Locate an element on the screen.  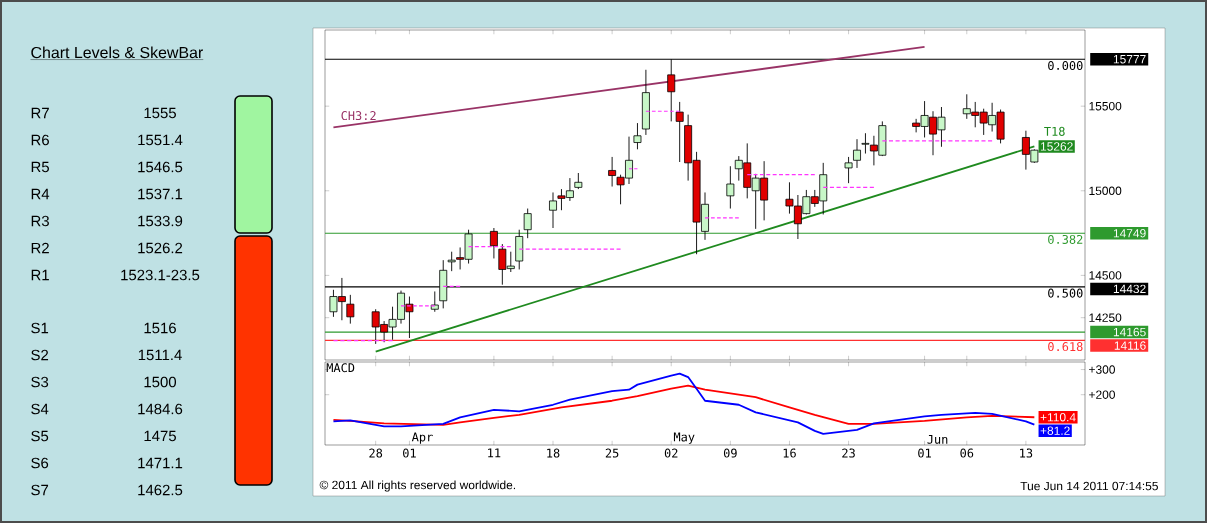
text: 1537.1 is located at coordinates (160, 194).